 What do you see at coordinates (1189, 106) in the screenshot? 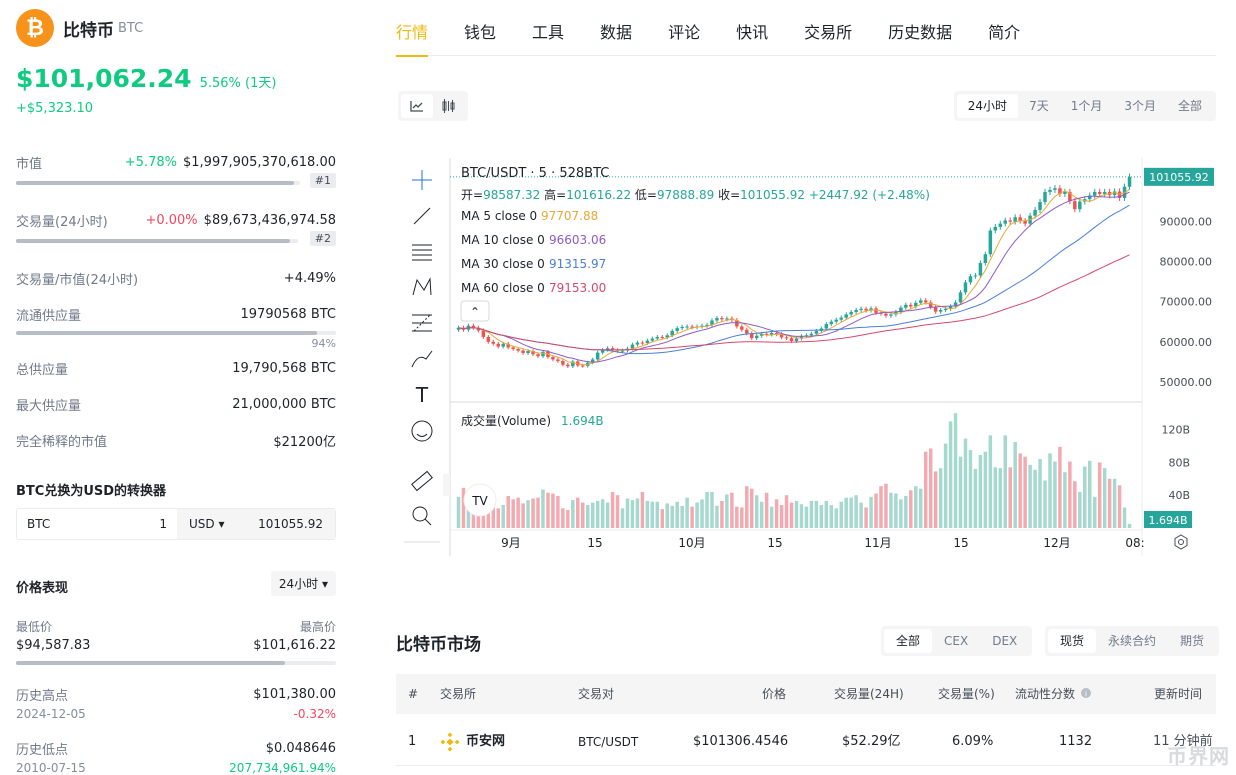
I see `range-all: 全部` at bounding box center [1189, 106].